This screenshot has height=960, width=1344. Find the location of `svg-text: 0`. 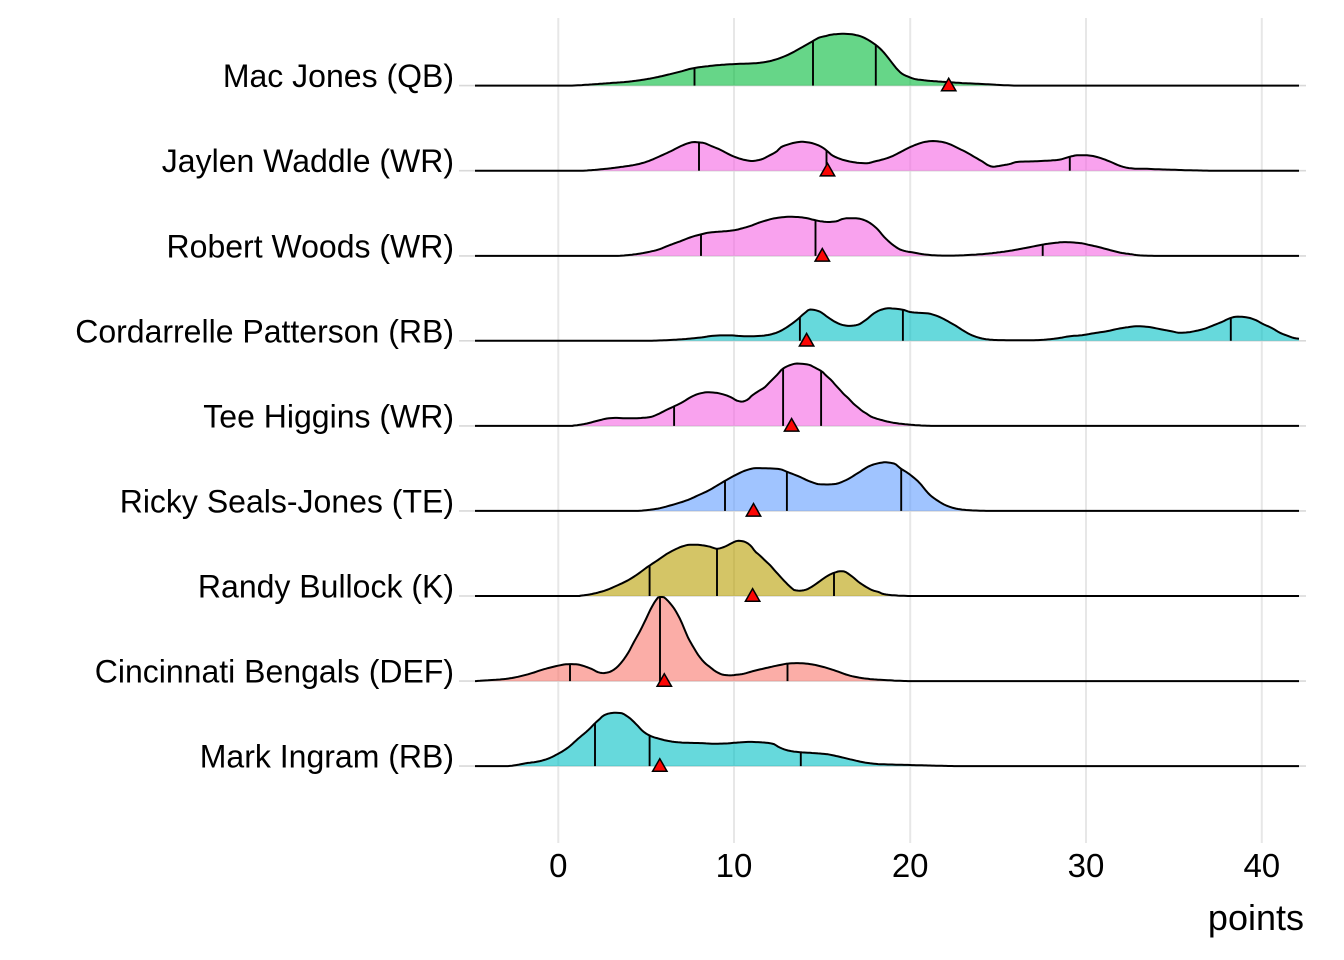

svg-text: 0 is located at coordinates (558, 865).